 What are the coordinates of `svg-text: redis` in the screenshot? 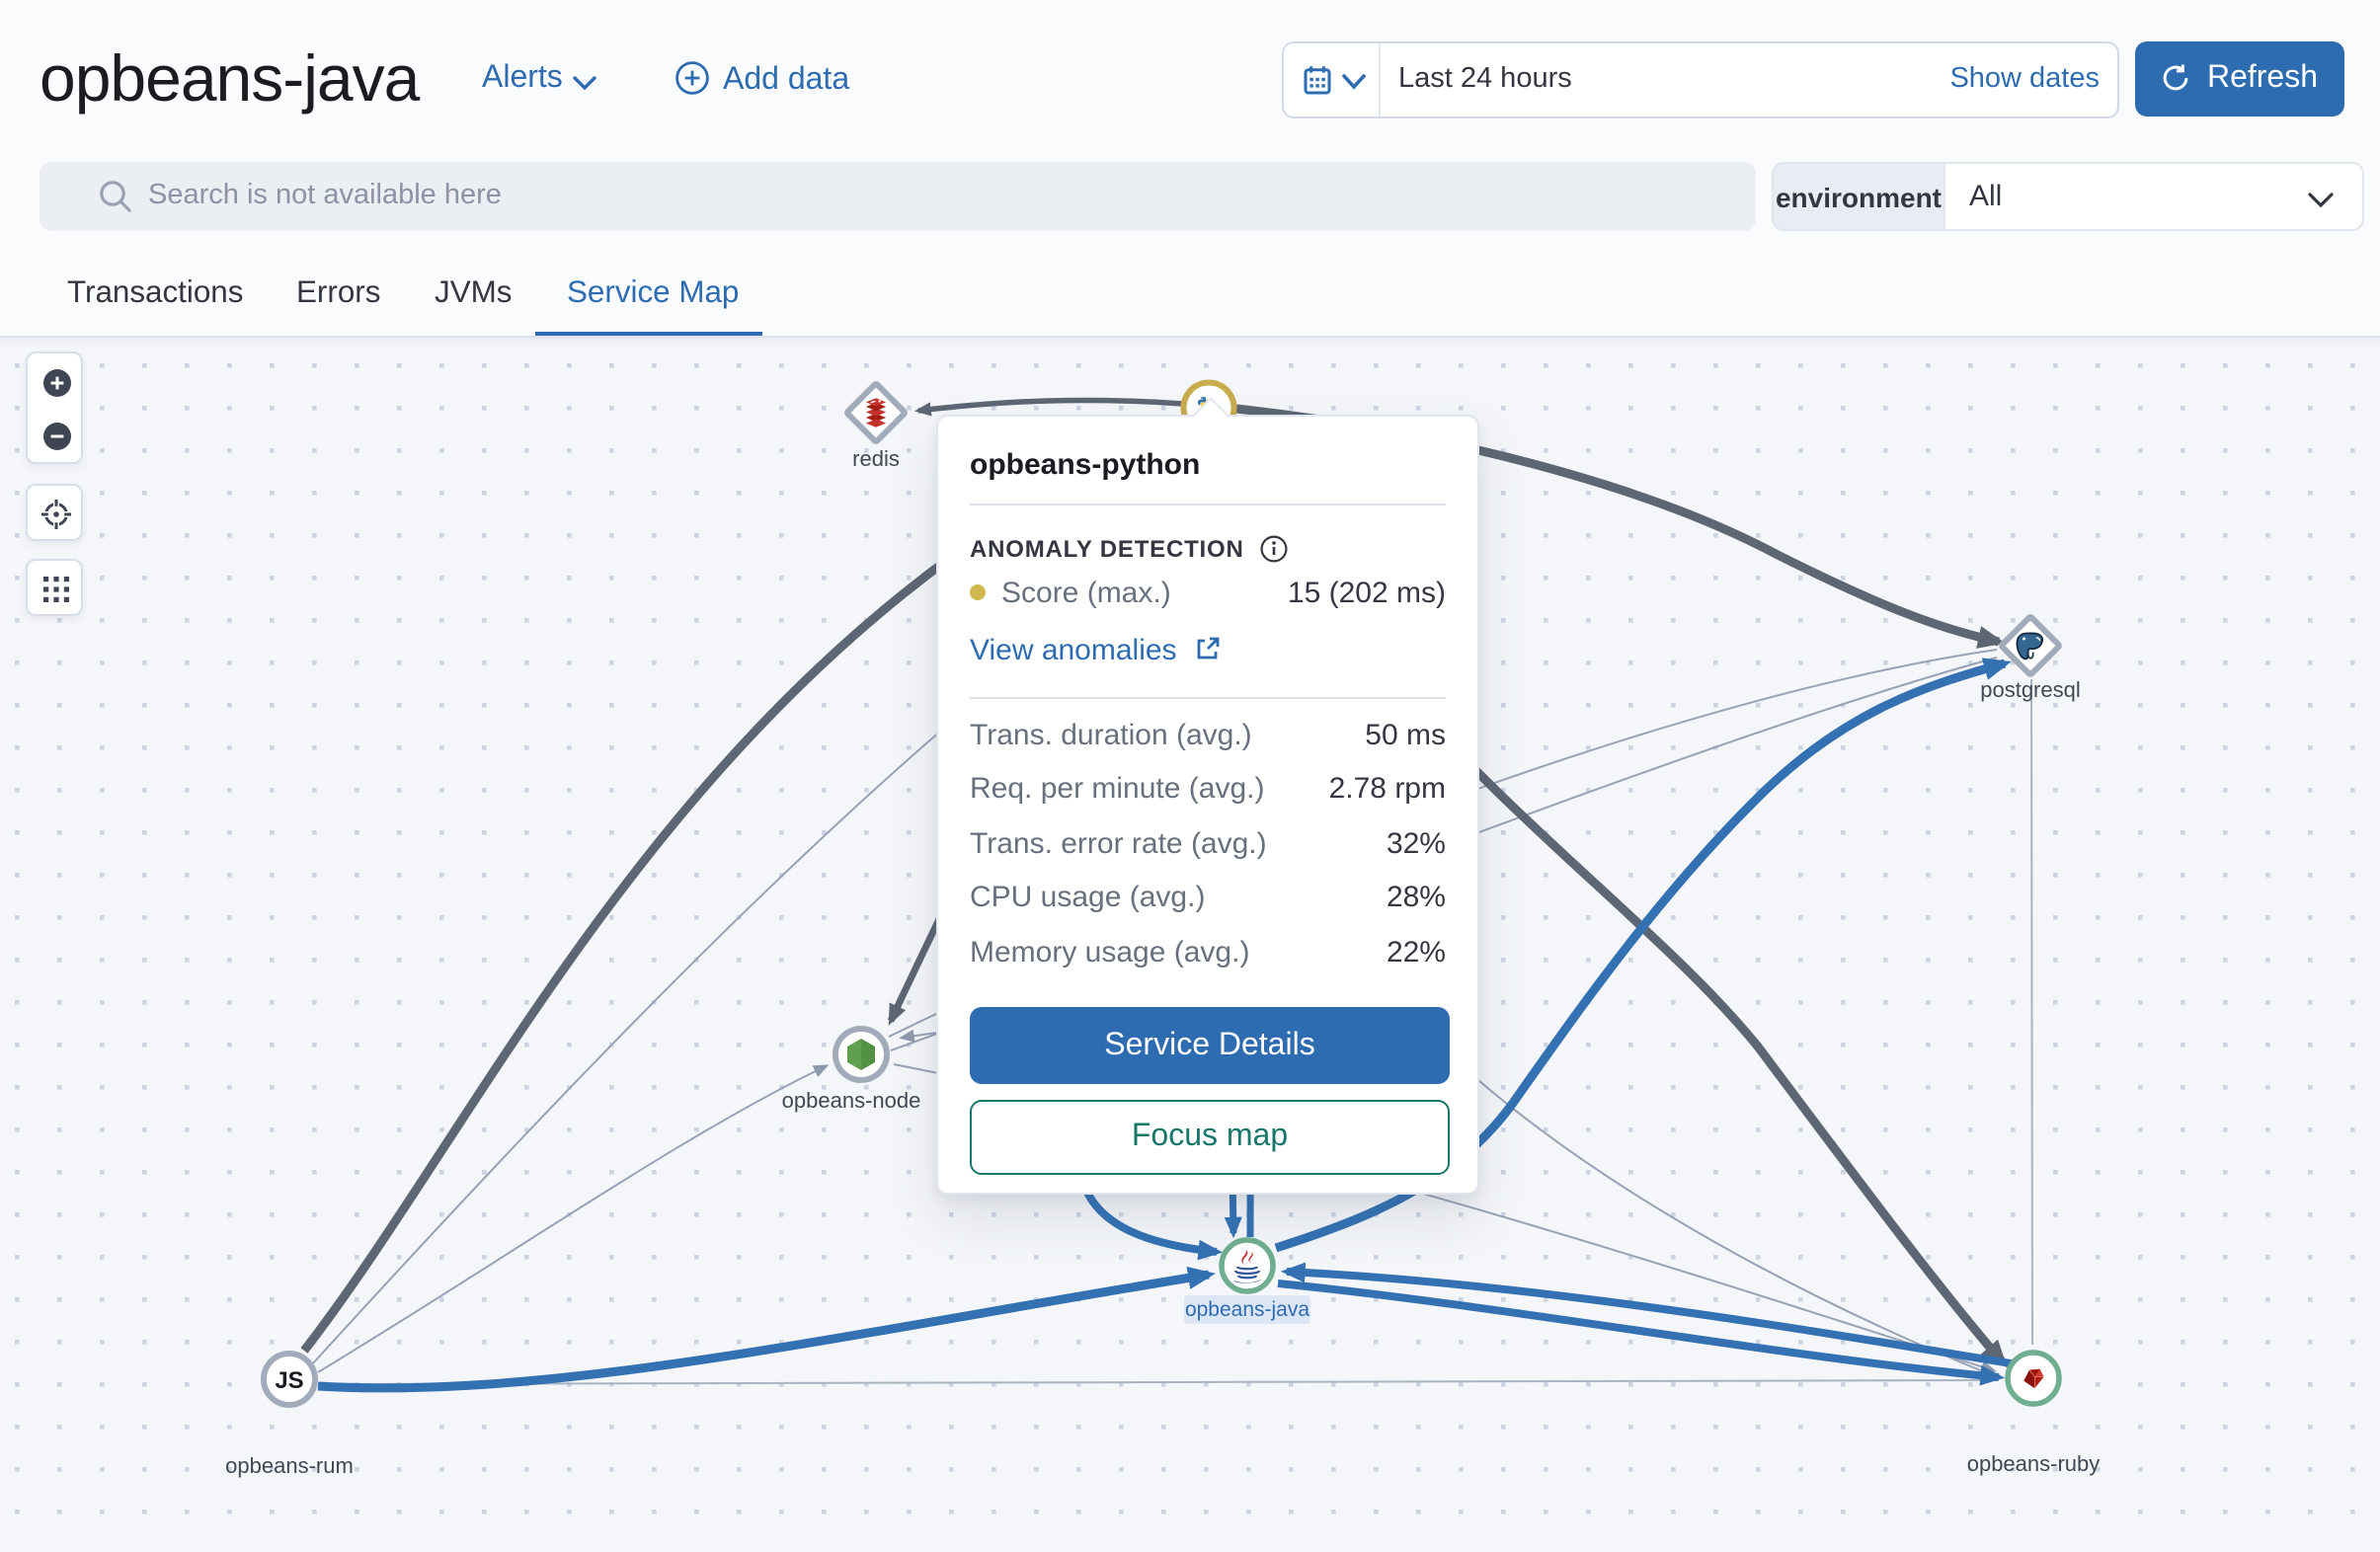 It's located at (876, 458).